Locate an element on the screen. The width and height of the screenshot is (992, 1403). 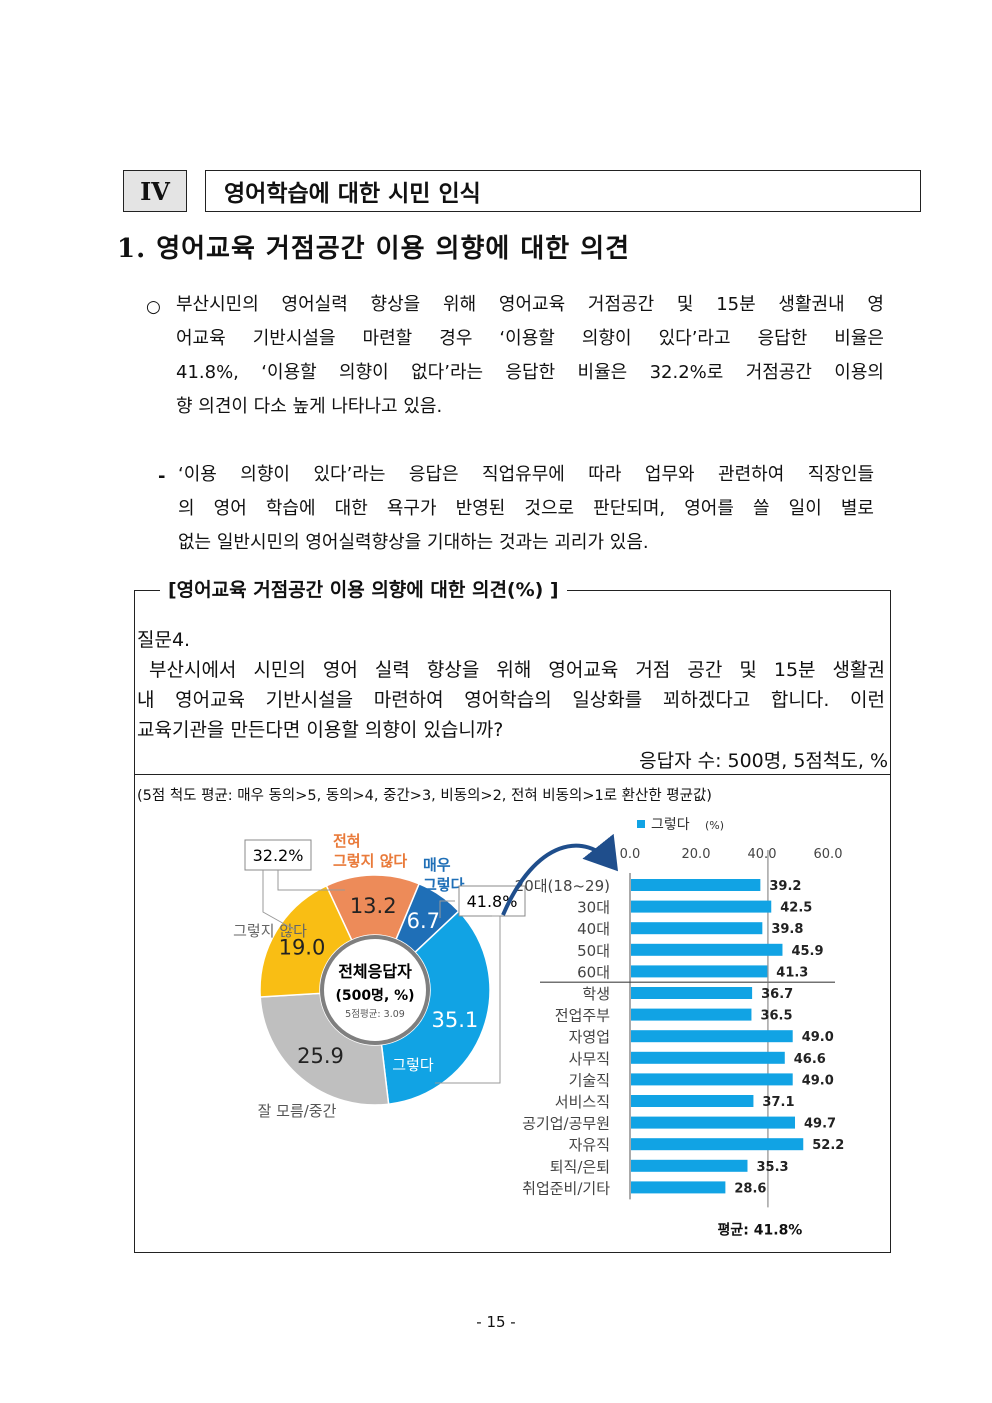
category-label: 30대 is located at coordinates (593, 908).